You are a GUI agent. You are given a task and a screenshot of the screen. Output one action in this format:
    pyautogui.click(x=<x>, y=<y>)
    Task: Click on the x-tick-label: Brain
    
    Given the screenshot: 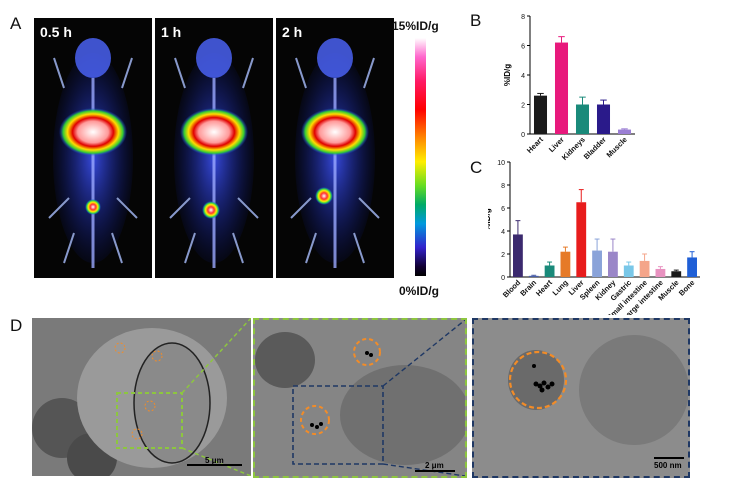 What is the action you would take?
    pyautogui.click(x=528, y=288)
    